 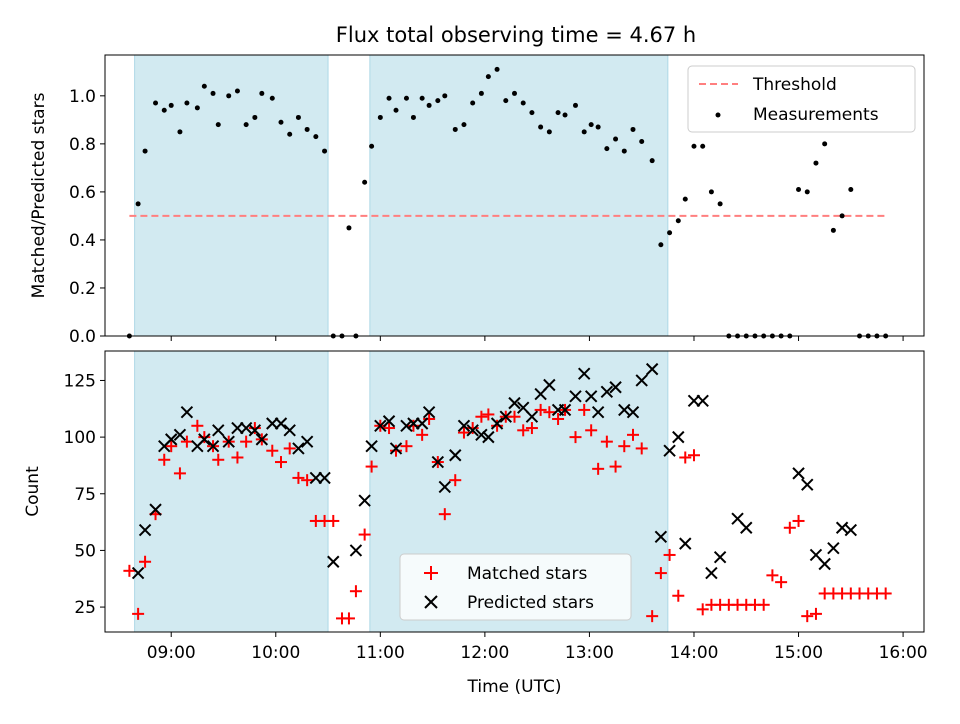 I want to click on legend-measurements-label: Measurements, so click(x=816, y=115).